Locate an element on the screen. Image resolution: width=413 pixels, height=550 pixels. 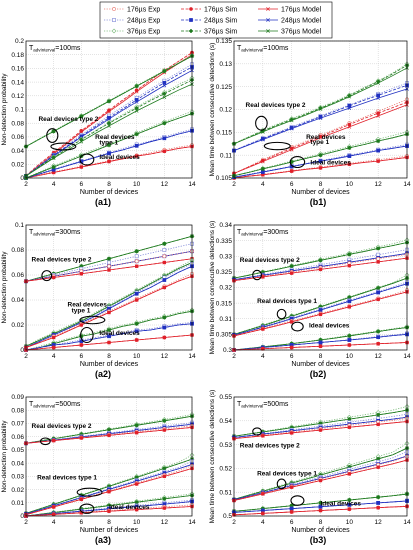
y-tick-label: 0.12 is located at coordinates (17, 96).